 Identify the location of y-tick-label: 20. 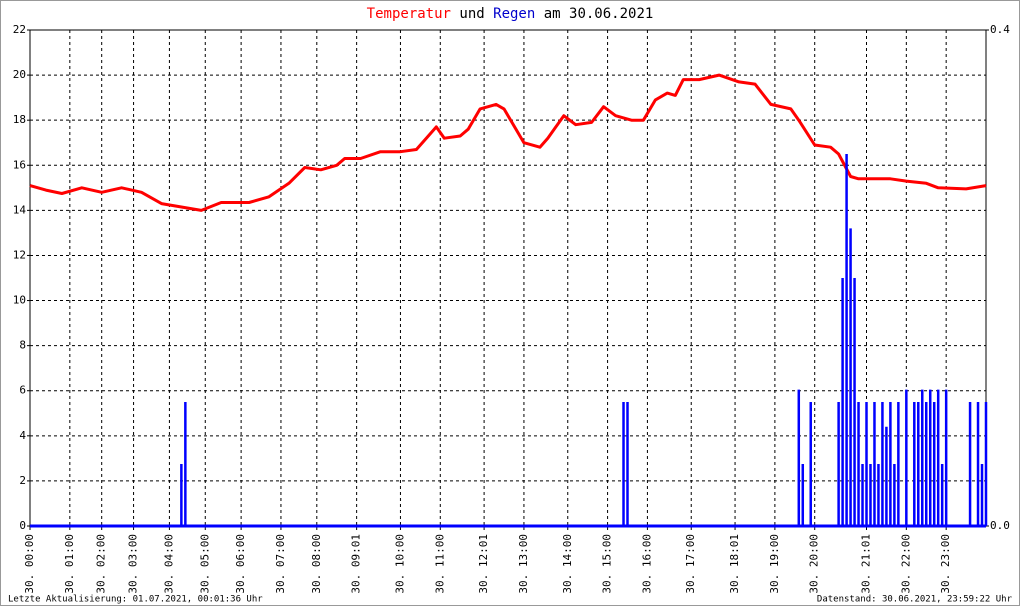
(19, 74).